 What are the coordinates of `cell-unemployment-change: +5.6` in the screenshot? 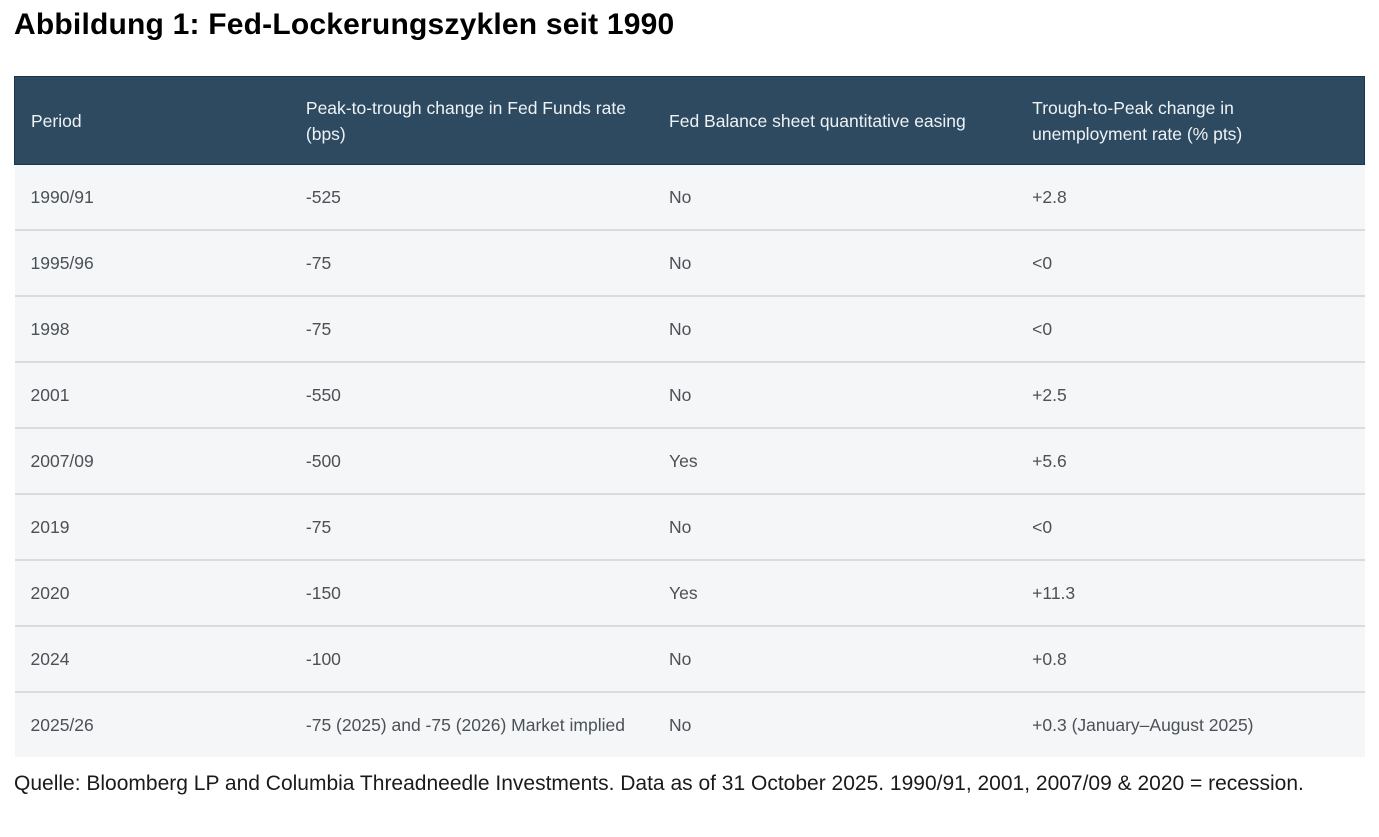 It's located at (1190, 460).